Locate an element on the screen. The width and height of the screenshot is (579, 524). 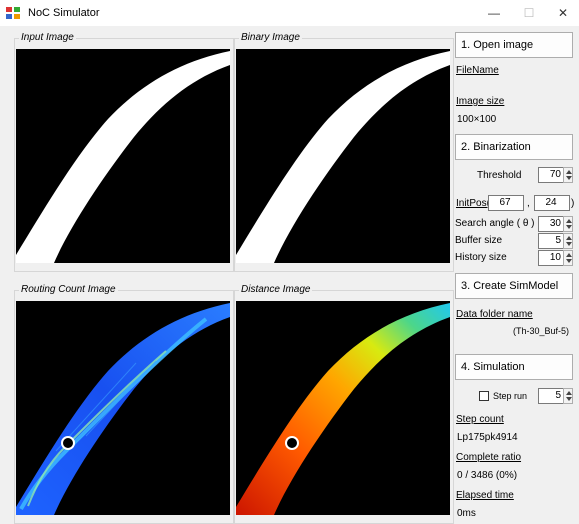
complete-ratio-label: Complete ratio is located at coordinates (489, 457).